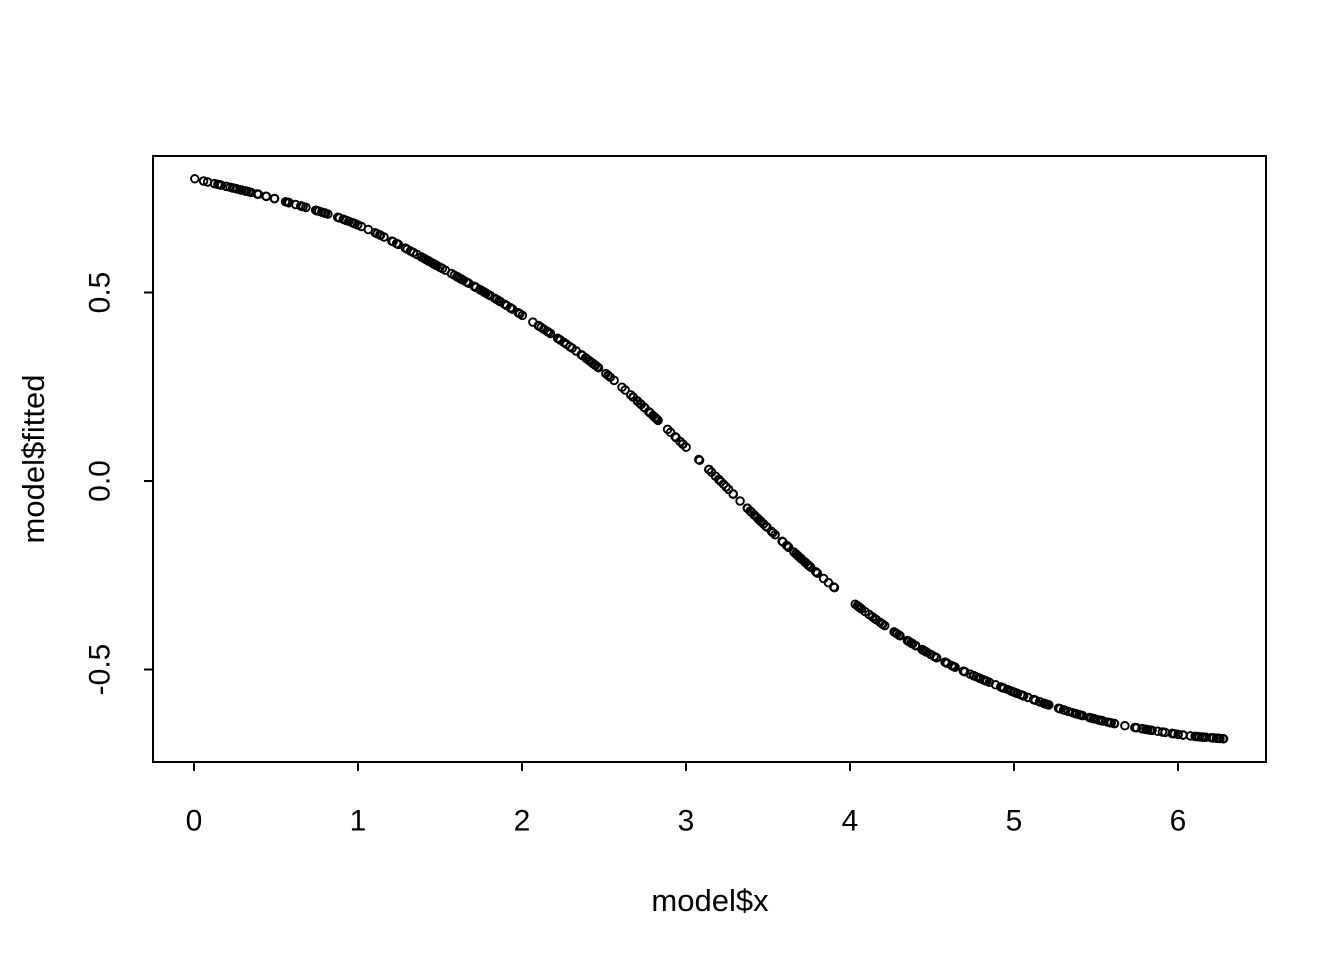  I want to click on x-axis-tick-label: 0, so click(194, 821).